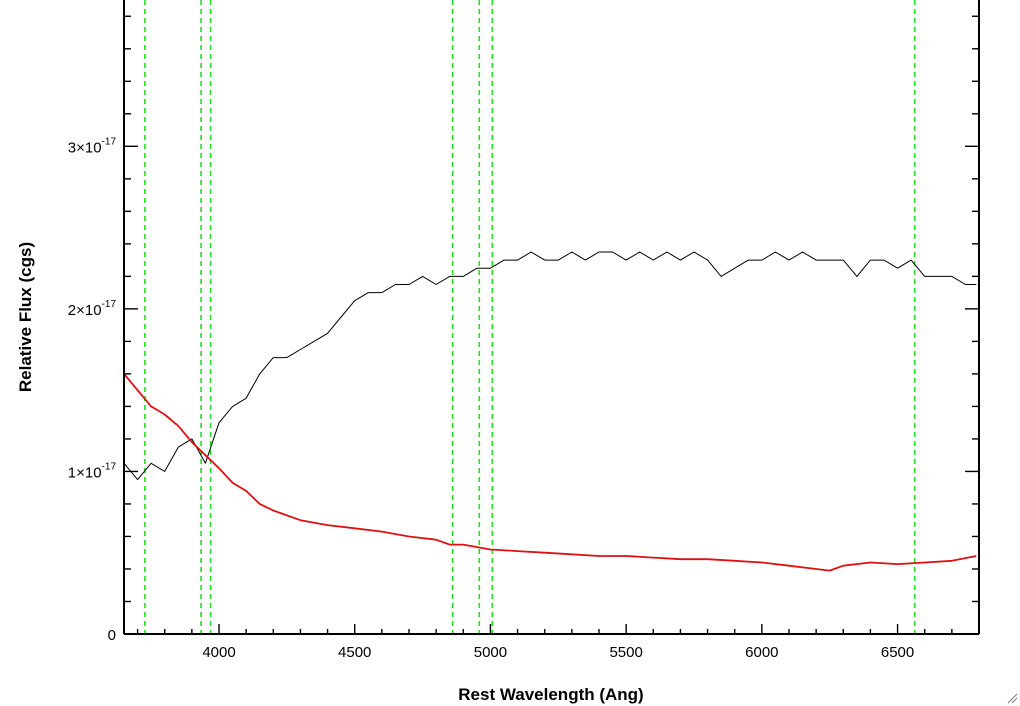 The width and height of the screenshot is (1020, 706). Describe the element at coordinates (218, 652) in the screenshot. I see `x-tick-label: 4000` at that location.